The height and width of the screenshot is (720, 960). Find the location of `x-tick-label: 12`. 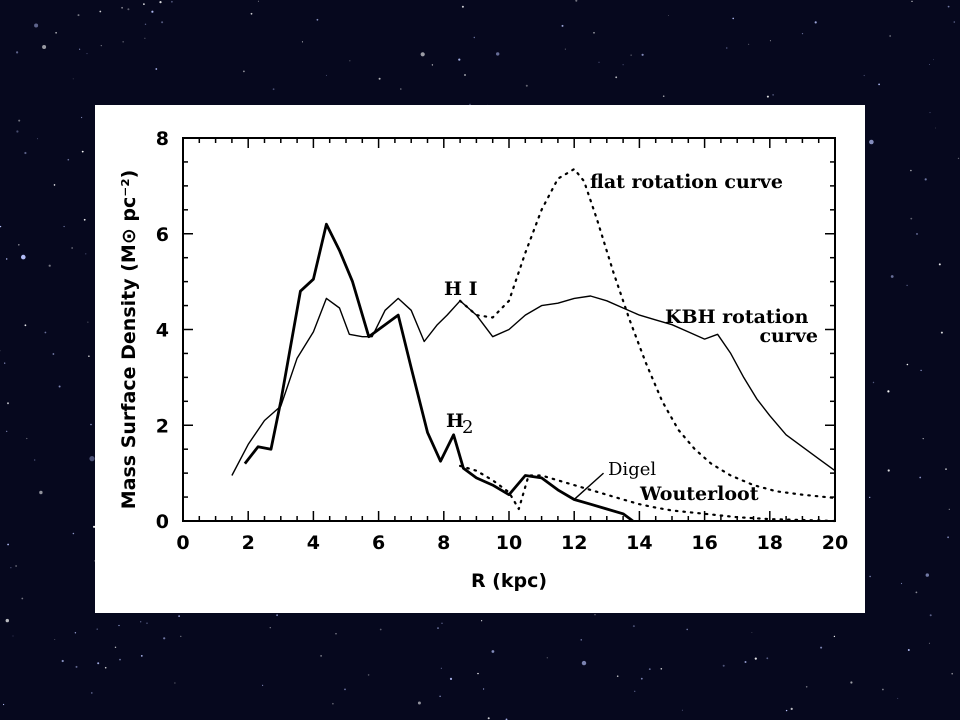

x-tick-label: 12 is located at coordinates (574, 543).